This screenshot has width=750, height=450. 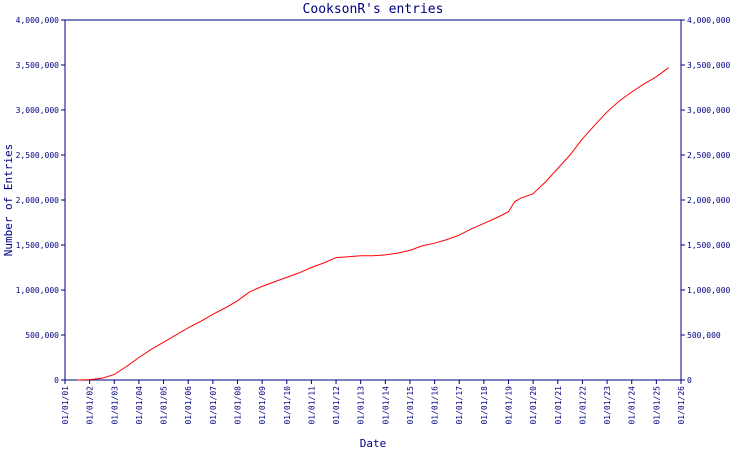 What do you see at coordinates (237, 405) in the screenshot?
I see `x-tick-label: 01/01/08` at bounding box center [237, 405].